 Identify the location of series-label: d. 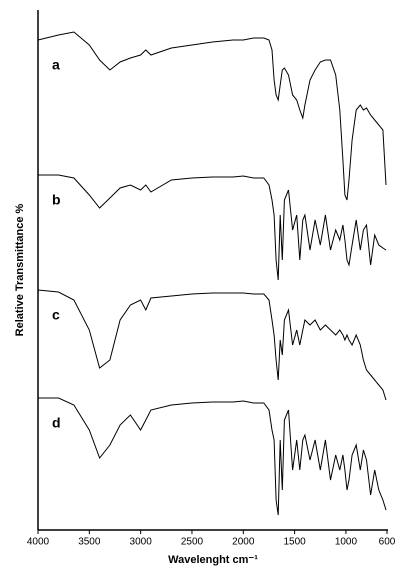
(56, 423).